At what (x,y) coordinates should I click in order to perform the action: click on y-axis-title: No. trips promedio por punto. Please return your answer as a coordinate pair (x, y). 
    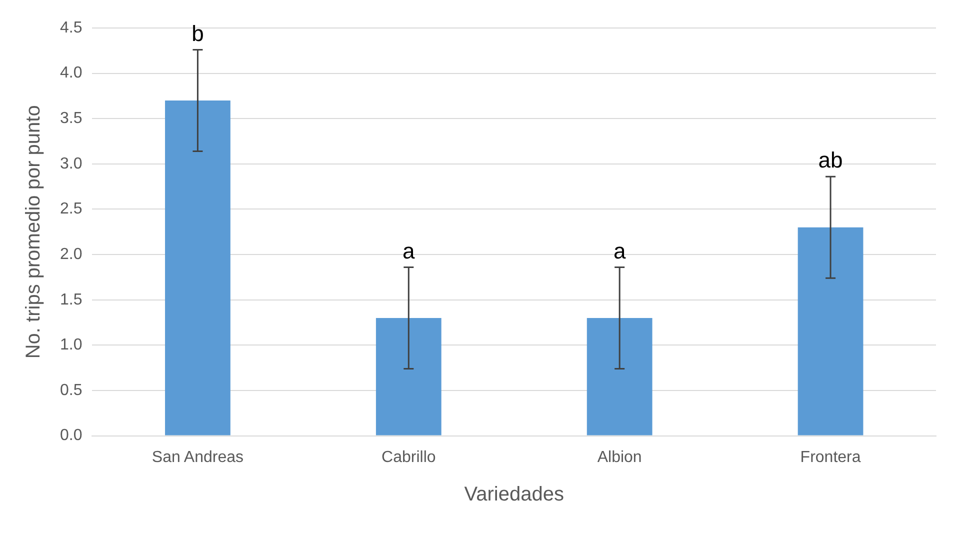
    Looking at the image, I should click on (33, 232).